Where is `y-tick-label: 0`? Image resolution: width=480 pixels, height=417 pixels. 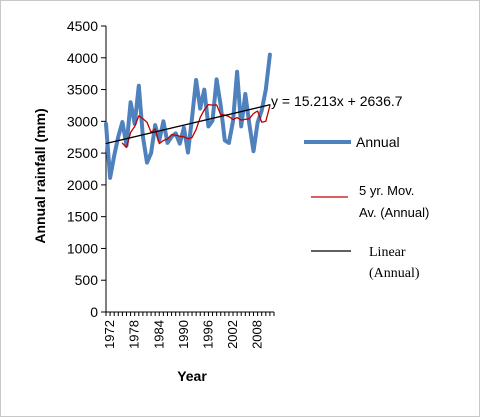
y-tick-label: 0 is located at coordinates (94, 312).